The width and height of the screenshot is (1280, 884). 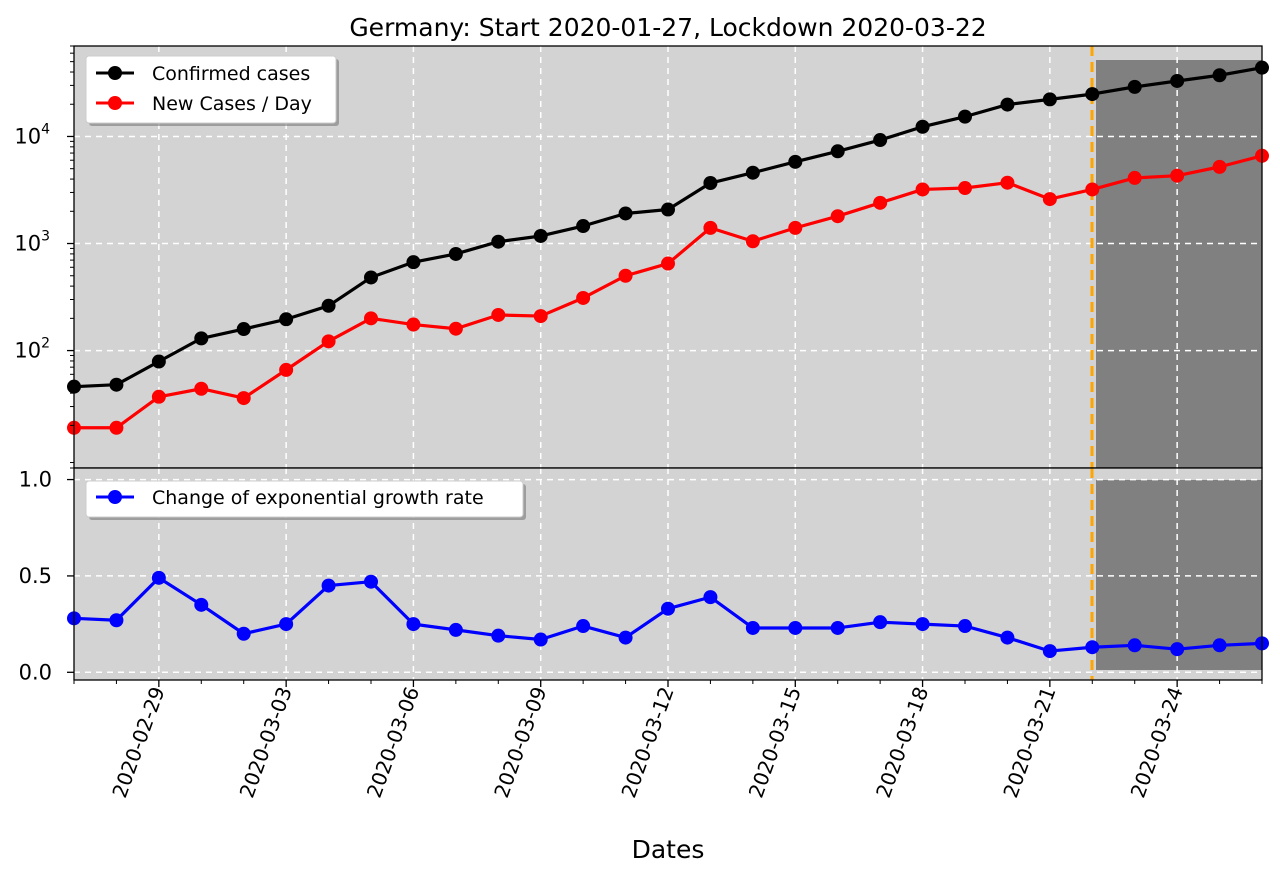 I want to click on lockdown-shade-top, so click(x=1179, y=264).